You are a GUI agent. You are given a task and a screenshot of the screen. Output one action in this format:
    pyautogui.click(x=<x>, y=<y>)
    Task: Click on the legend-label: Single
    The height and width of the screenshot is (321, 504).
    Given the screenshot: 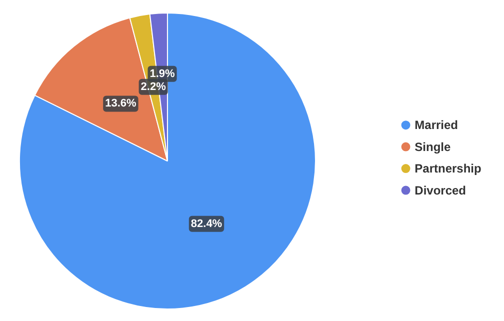 What is the action you would take?
    pyautogui.click(x=432, y=147)
    